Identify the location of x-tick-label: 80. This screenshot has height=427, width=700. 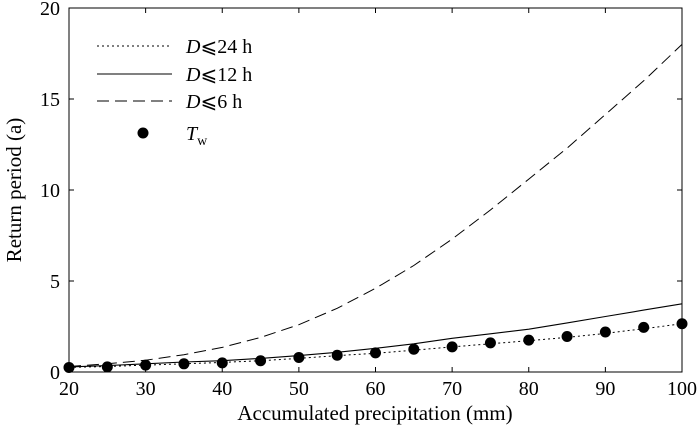
(529, 389).